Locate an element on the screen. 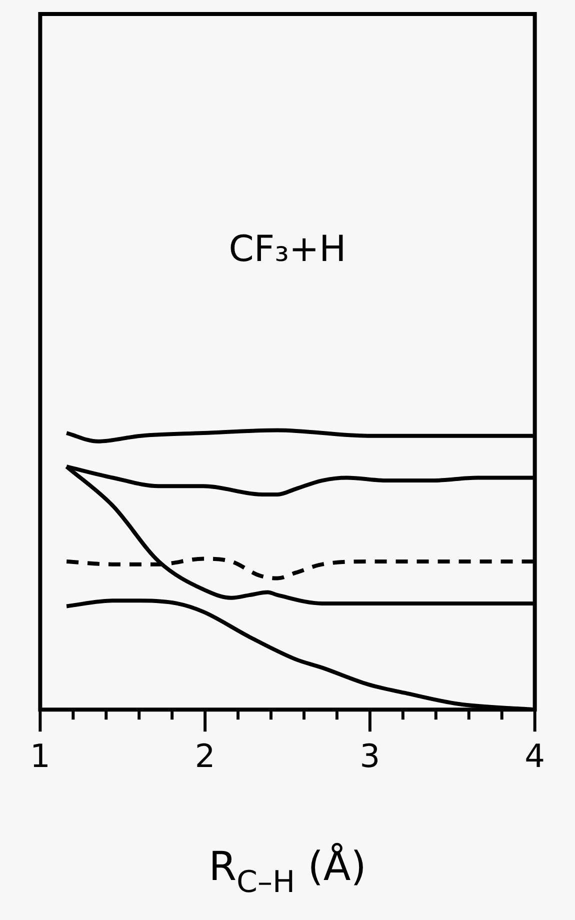  x-tick-label: 4 is located at coordinates (534, 756).